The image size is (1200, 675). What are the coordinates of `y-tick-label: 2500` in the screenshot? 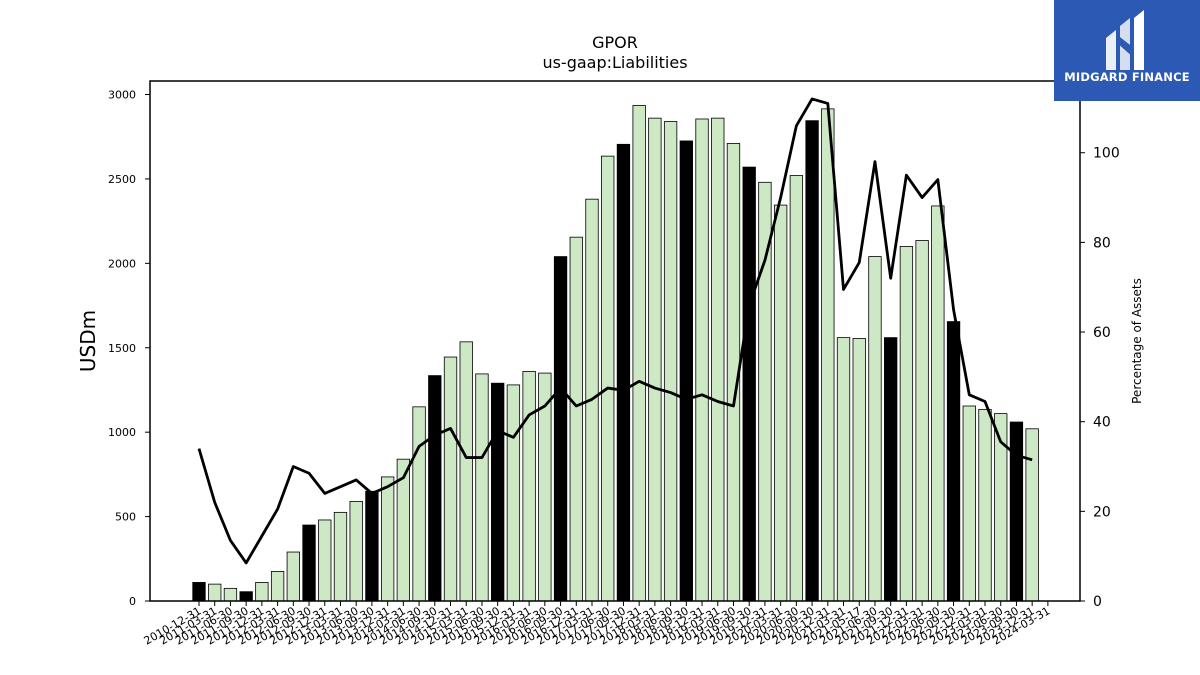 It's located at (122, 179).